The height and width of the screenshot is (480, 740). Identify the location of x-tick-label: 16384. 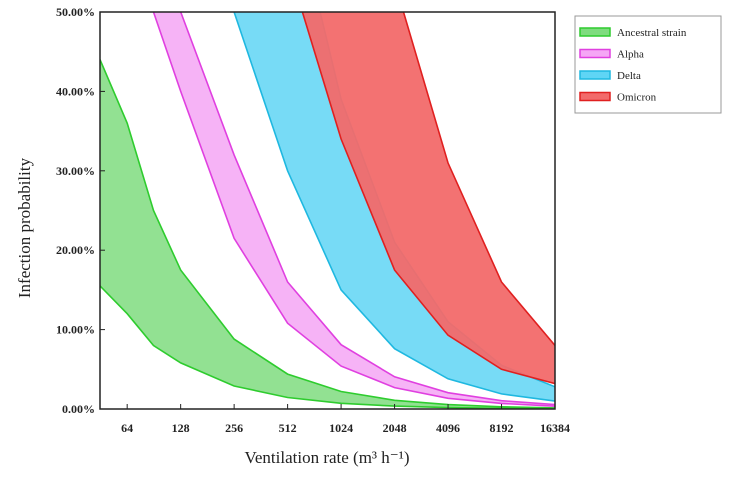
(555, 428).